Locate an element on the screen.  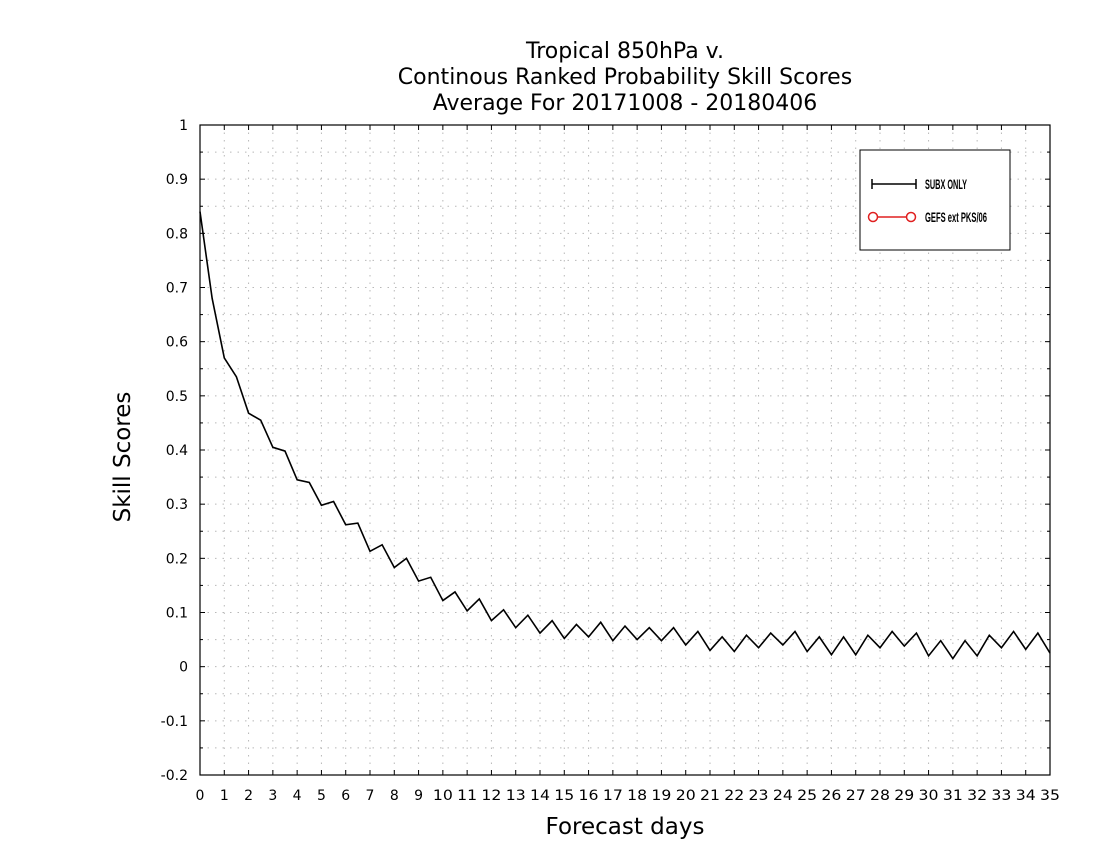
x-tick-label: 25 is located at coordinates (807, 796).